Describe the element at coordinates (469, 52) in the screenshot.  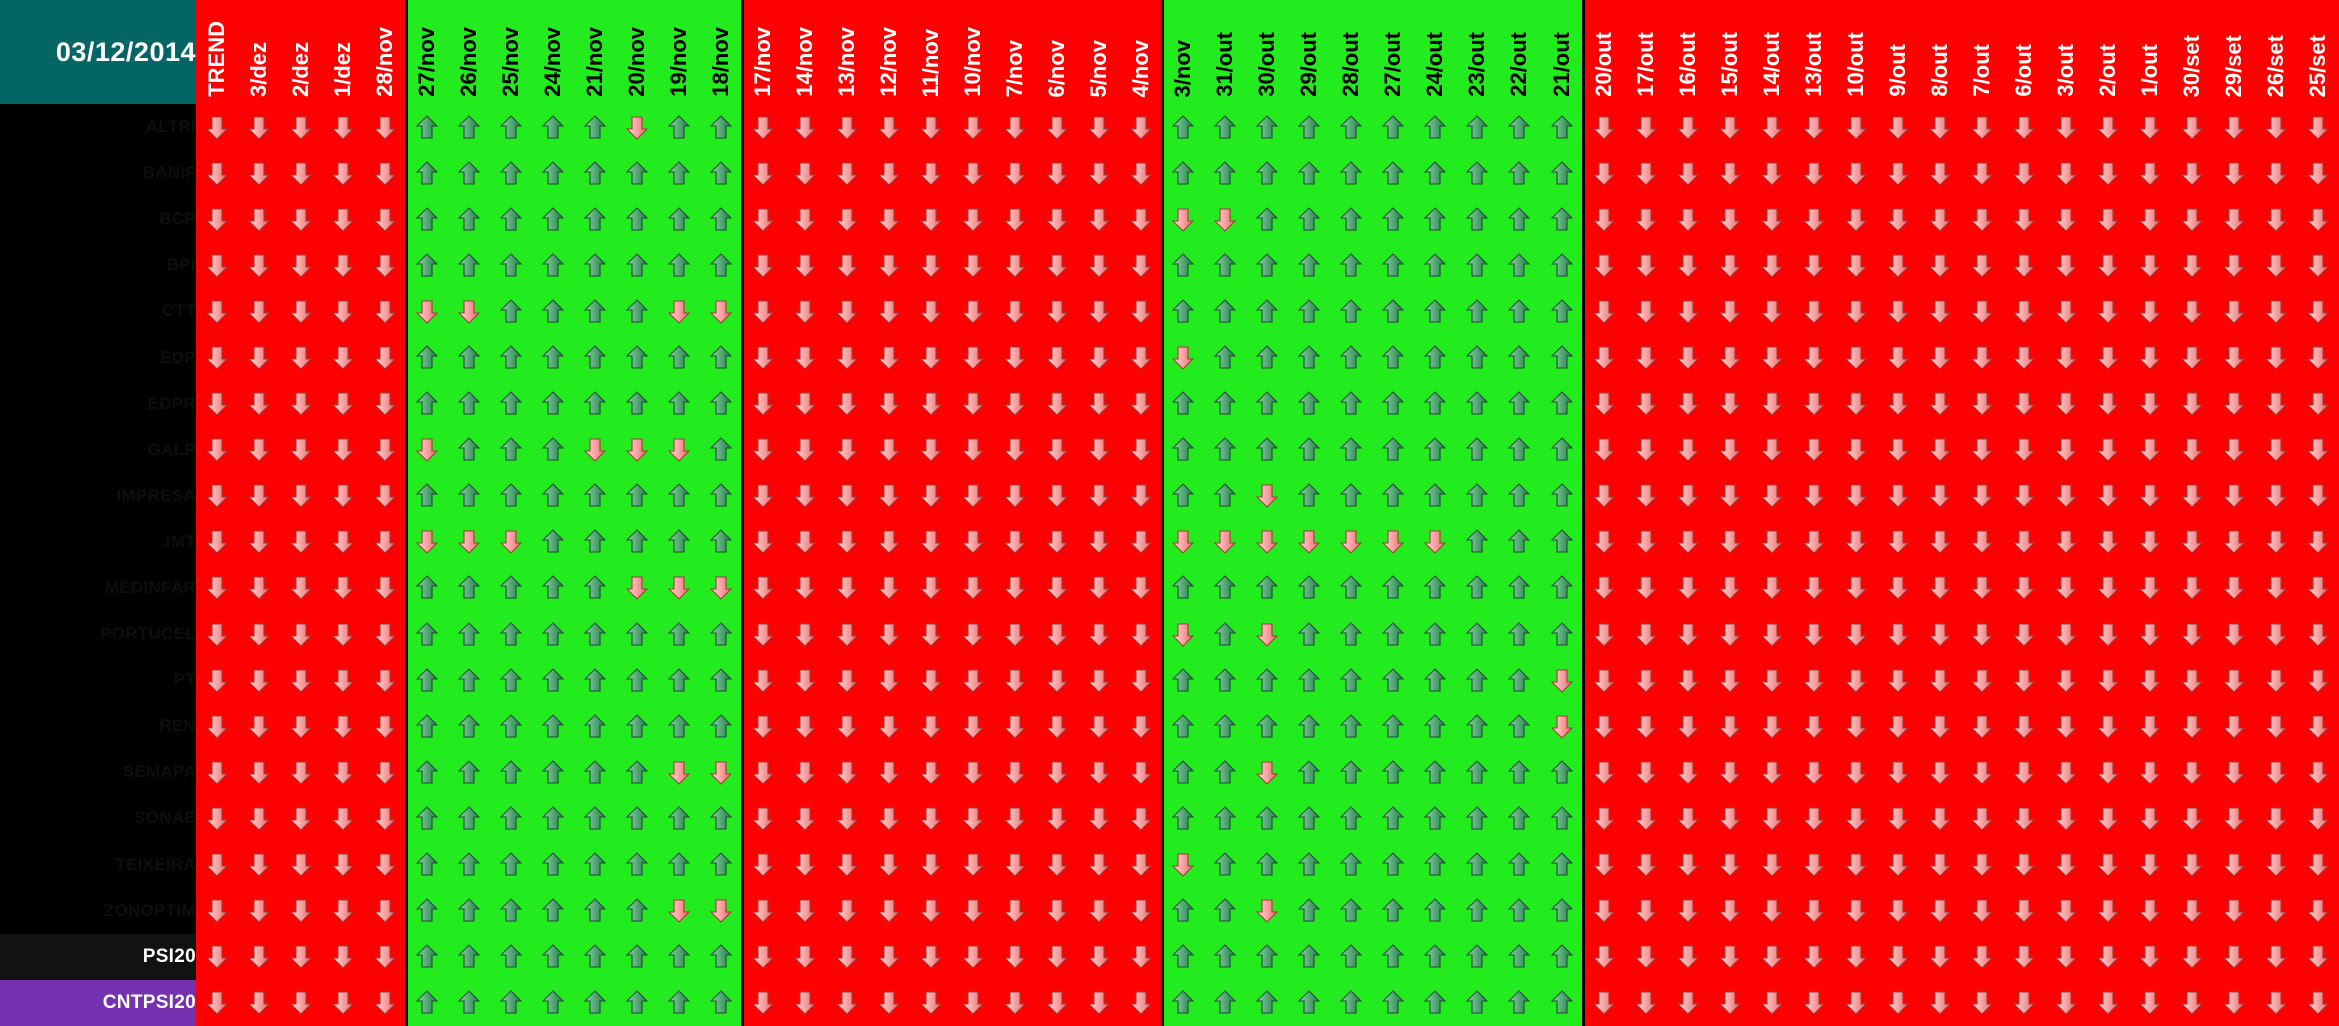
I see `column-header-date: 26/nov` at that location.